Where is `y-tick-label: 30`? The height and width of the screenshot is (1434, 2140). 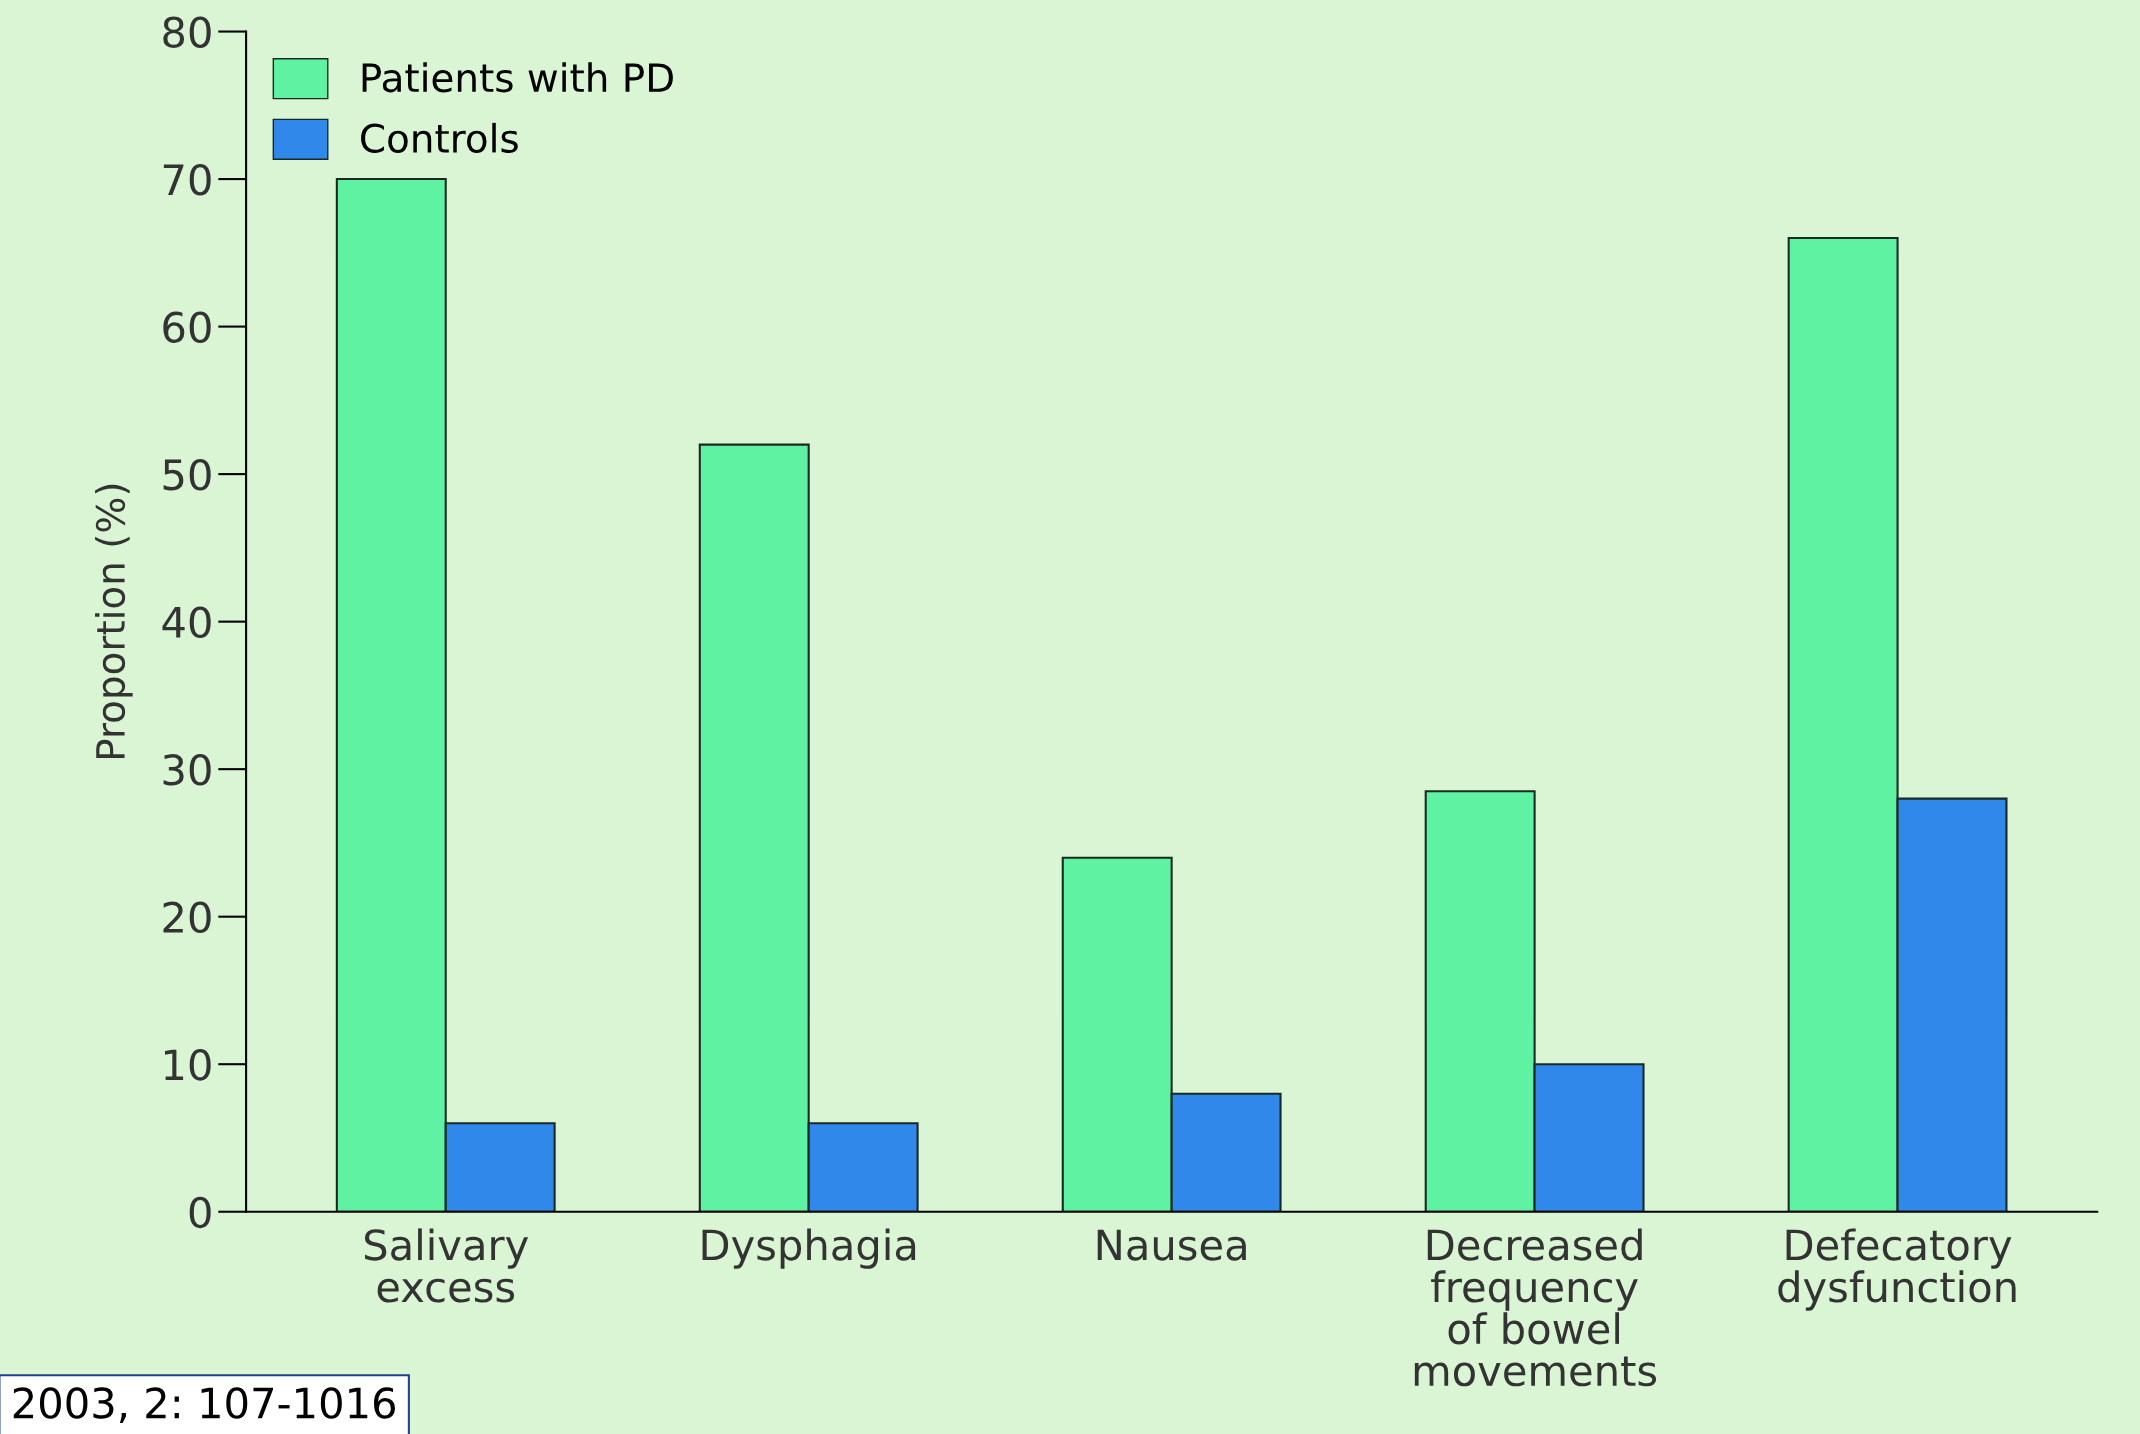 y-tick-label: 30 is located at coordinates (187, 770).